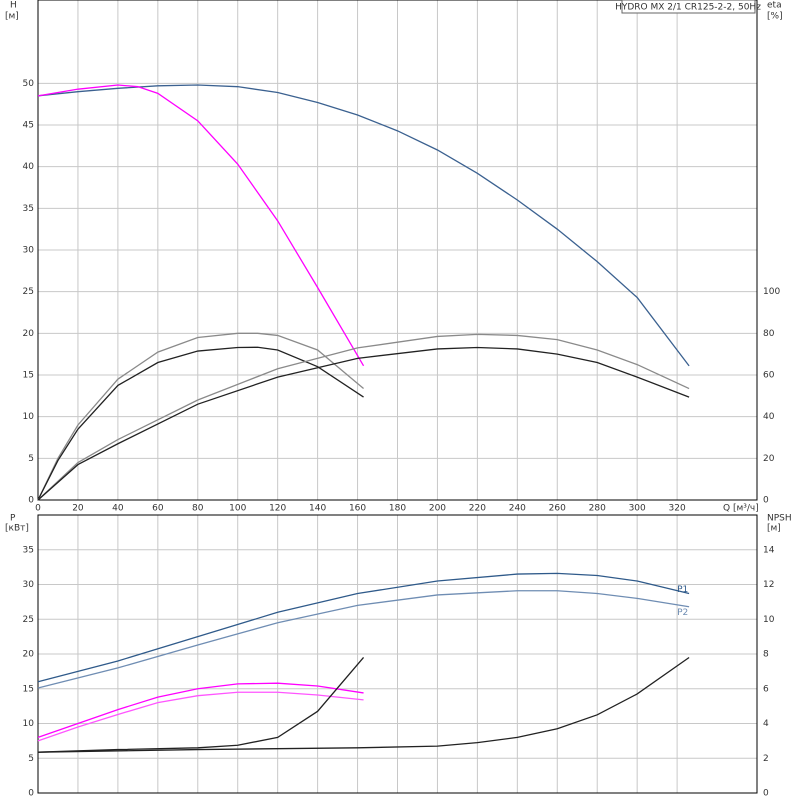 This screenshot has width=800, height=800. I want to click on x-tick-label: 140, so click(317, 509).